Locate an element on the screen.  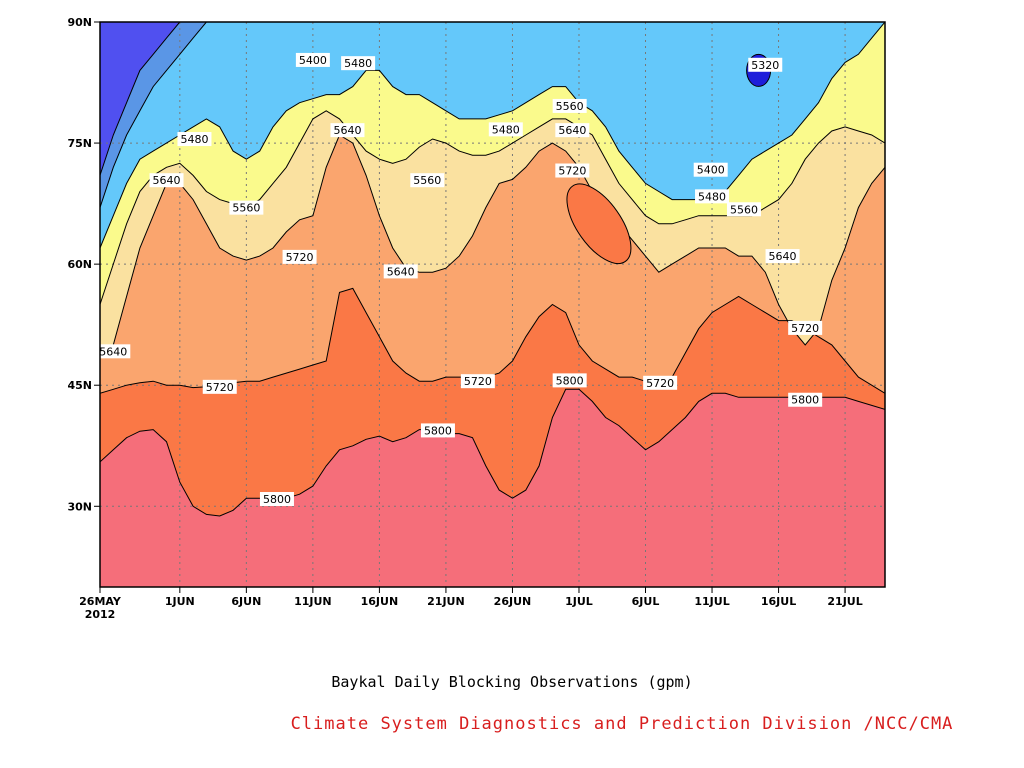
x-tick-label: 21JUN is located at coordinates (446, 601).